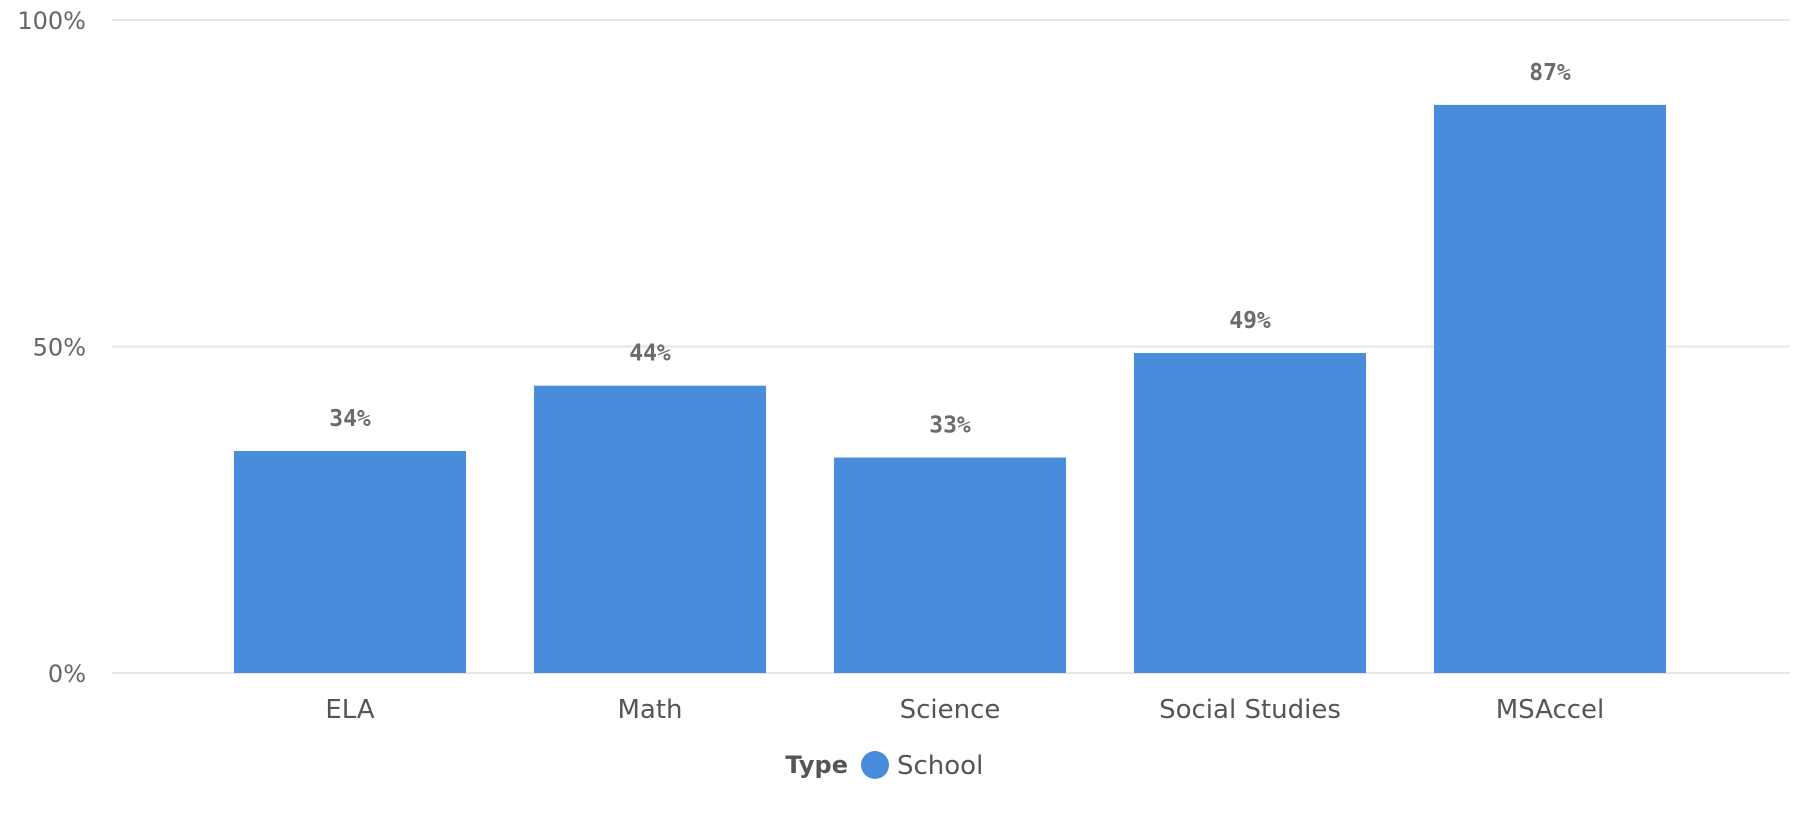 Image resolution: width=1801 pixels, height=817 pixels. I want to click on y-tick-label: 50%, so click(59, 348).